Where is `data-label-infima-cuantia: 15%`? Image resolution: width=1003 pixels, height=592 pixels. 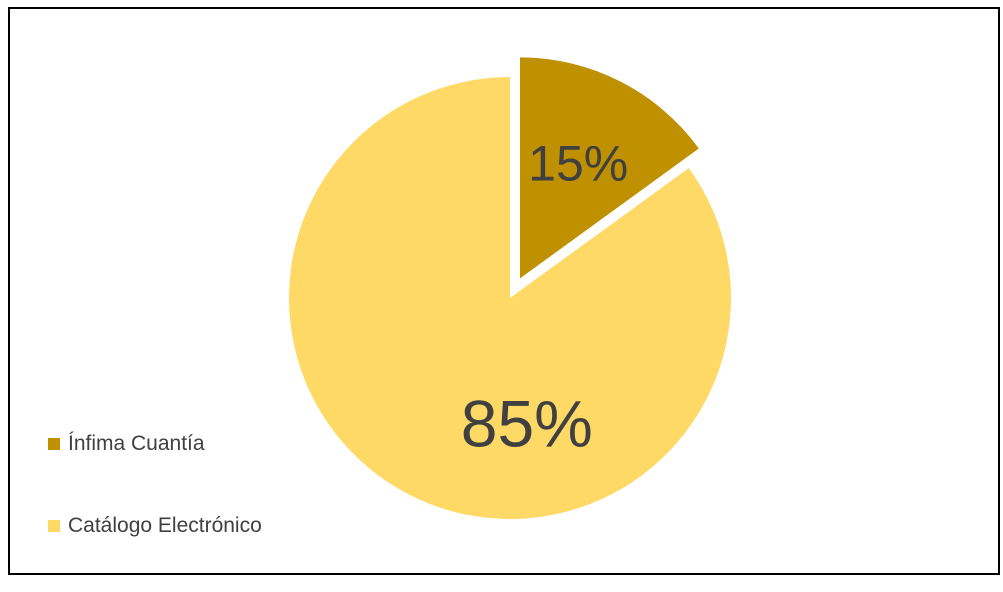 data-label-infima-cuantia: 15% is located at coordinates (578, 163).